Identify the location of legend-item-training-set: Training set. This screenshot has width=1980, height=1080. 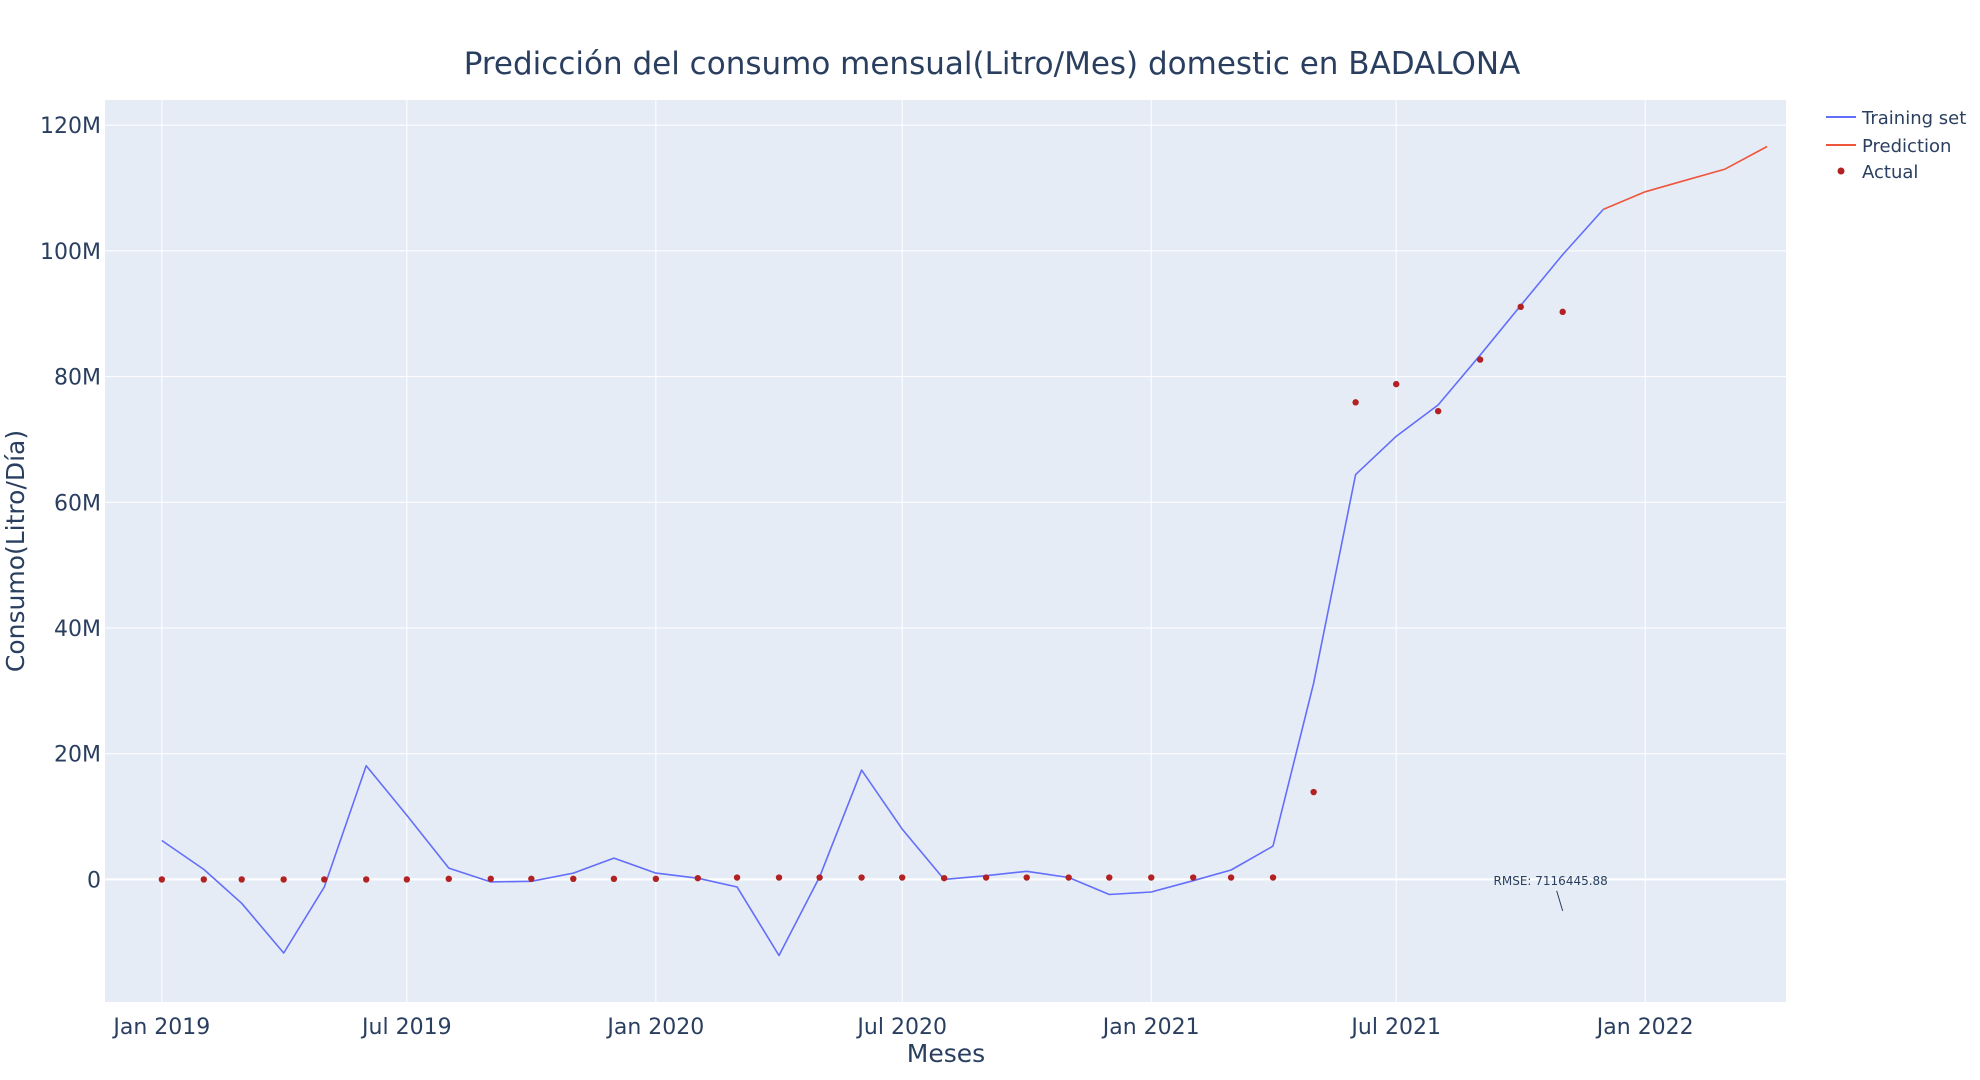
(1896, 118).